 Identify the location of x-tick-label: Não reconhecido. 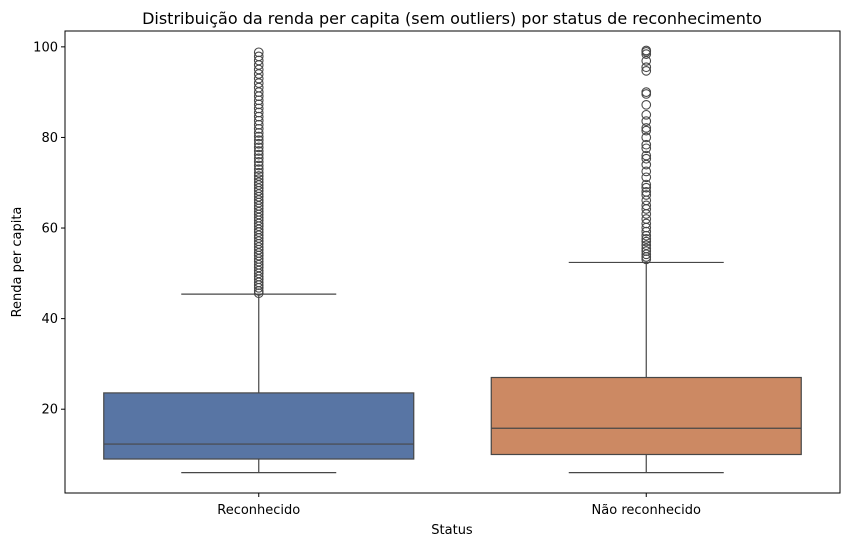
(646, 510).